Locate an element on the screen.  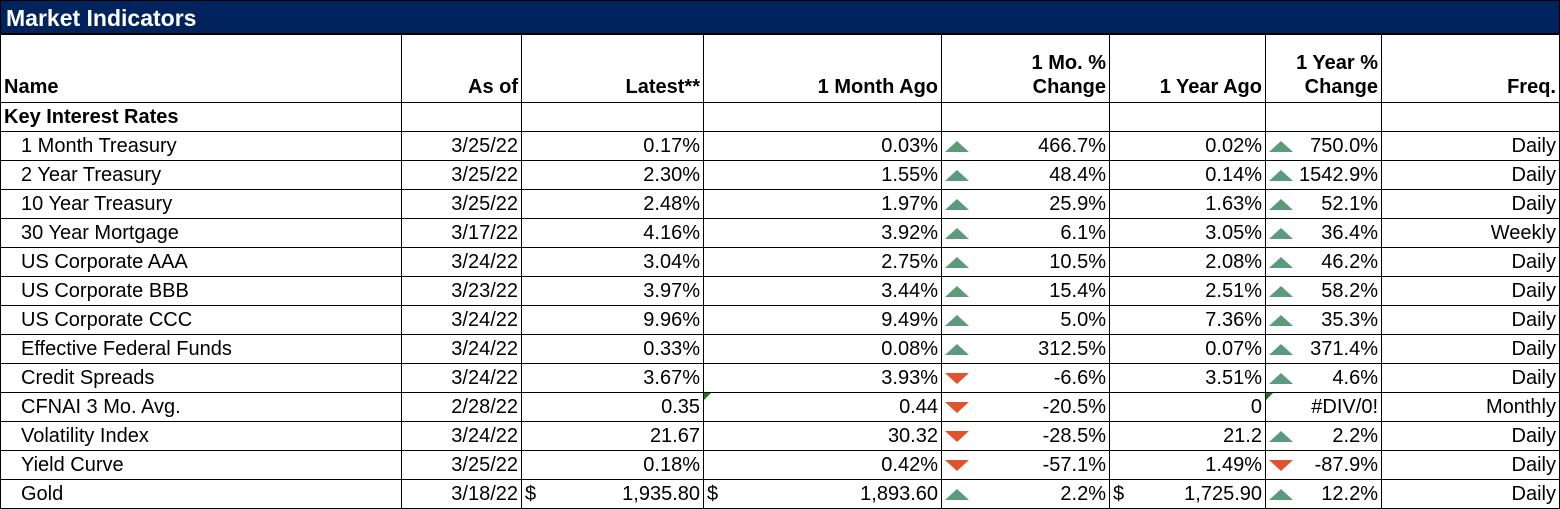
cell-yr-change: 46.2% is located at coordinates (1323, 262).